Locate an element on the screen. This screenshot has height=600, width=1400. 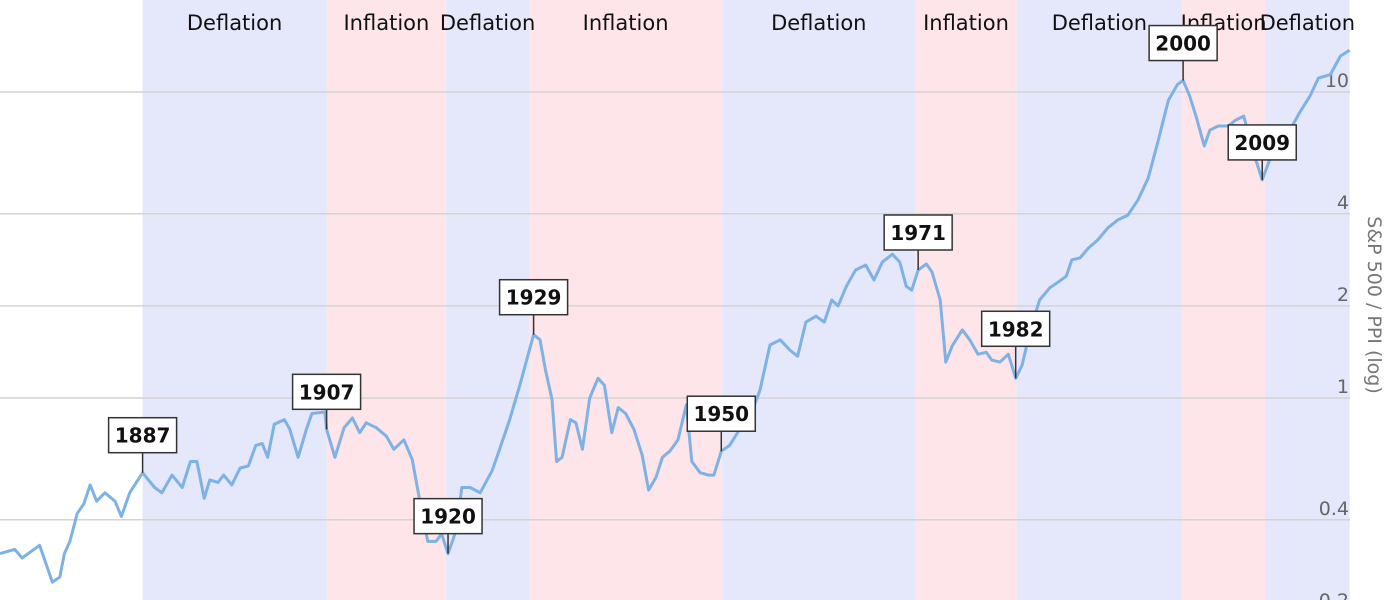
callout-1950: 1950 is located at coordinates (721, 423).